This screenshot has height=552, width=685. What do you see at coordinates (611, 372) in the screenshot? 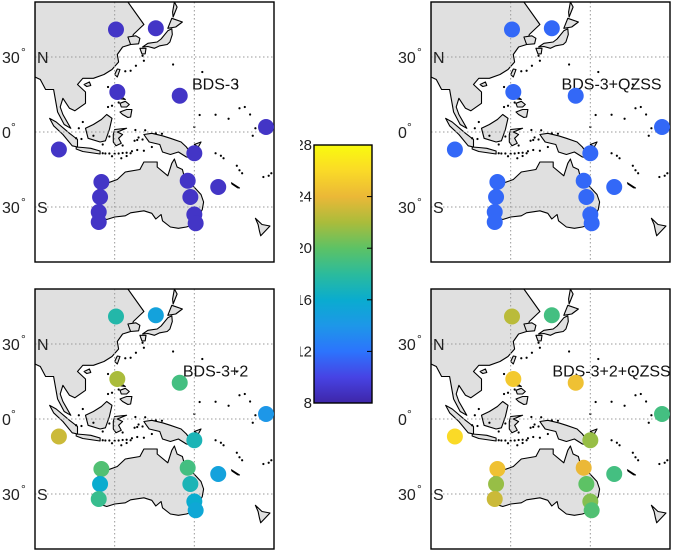
I see `panel-title: BDS-3+2+QZSS` at bounding box center [611, 372].